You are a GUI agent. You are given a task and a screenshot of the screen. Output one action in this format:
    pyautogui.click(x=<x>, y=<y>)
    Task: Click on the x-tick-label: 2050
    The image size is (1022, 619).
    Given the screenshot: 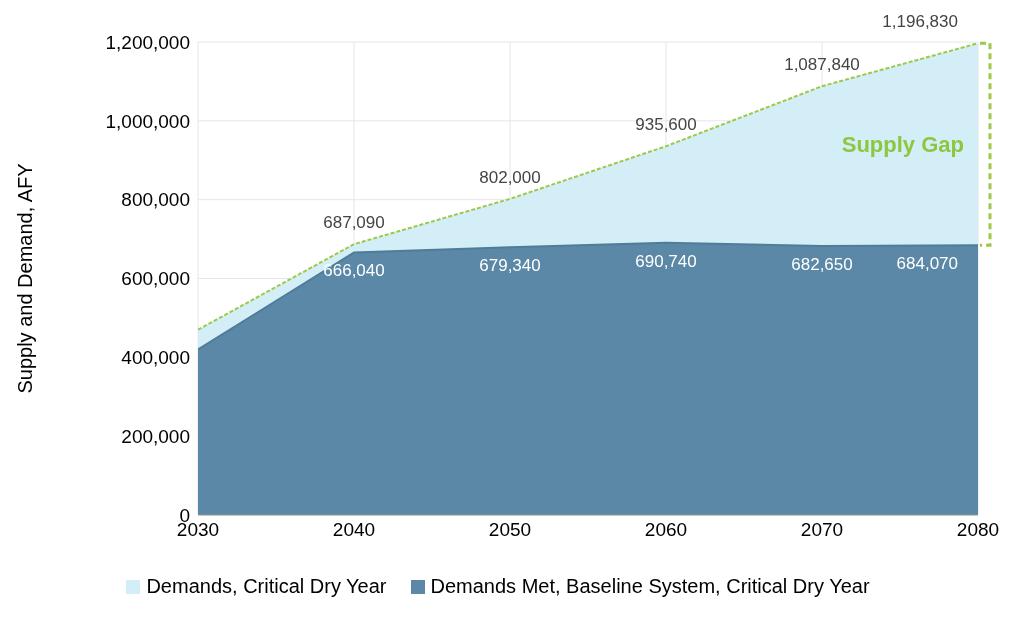 What is the action you would take?
    pyautogui.click(x=510, y=530)
    